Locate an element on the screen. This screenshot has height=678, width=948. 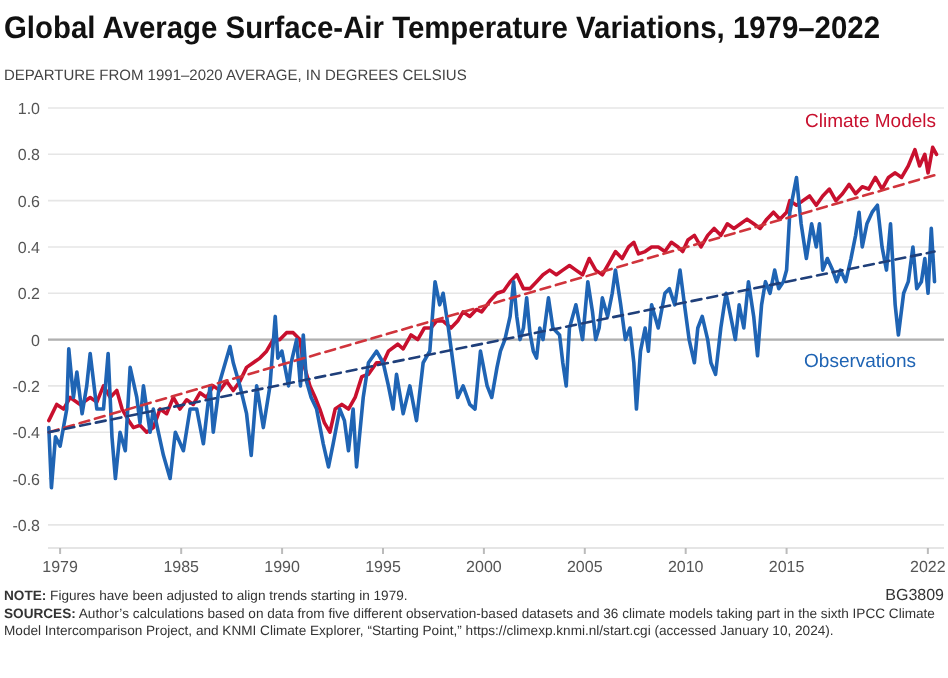
y-tick-label: 0.4 is located at coordinates (29, 247).